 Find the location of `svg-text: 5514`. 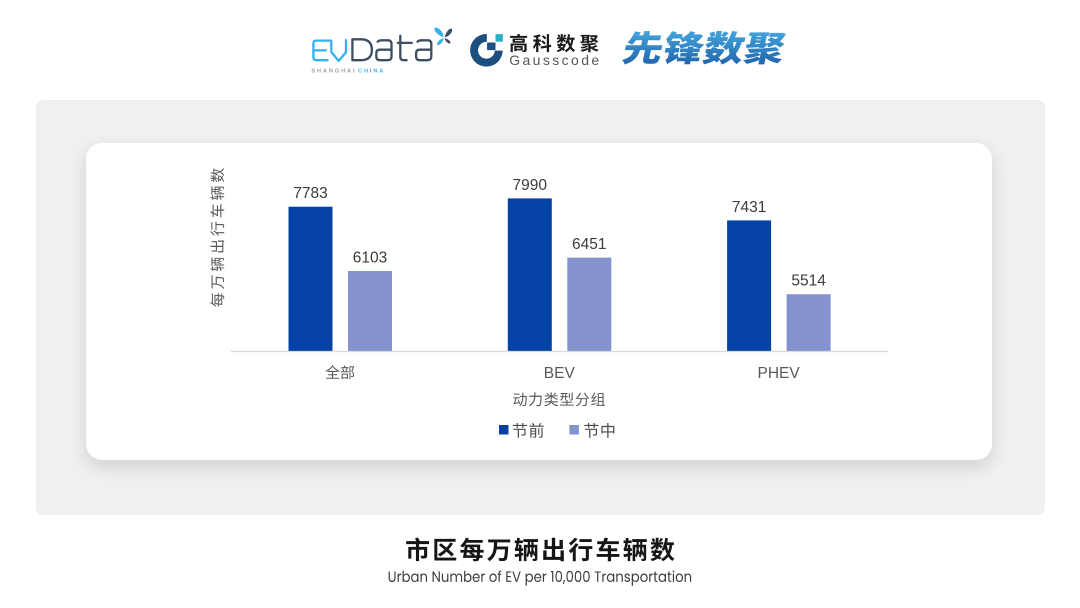

svg-text: 5514 is located at coordinates (808, 281).